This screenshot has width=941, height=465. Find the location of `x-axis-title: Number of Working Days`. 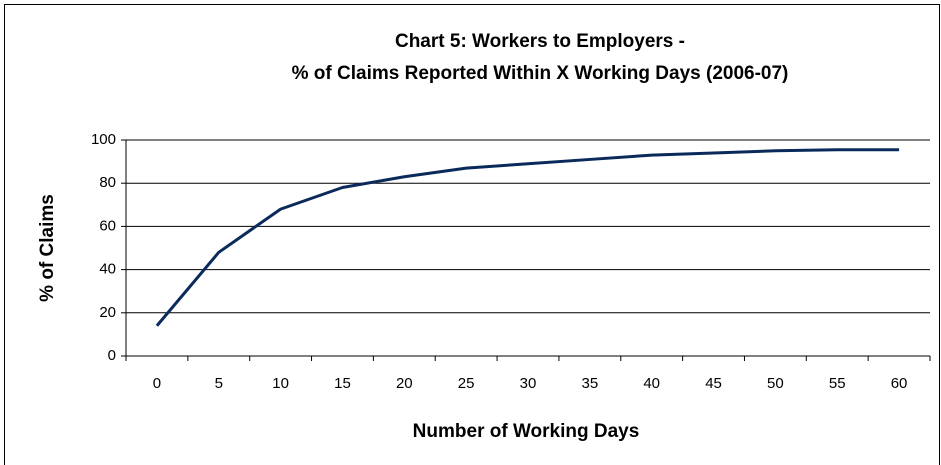

x-axis-title: Number of Working Days is located at coordinates (526, 431).